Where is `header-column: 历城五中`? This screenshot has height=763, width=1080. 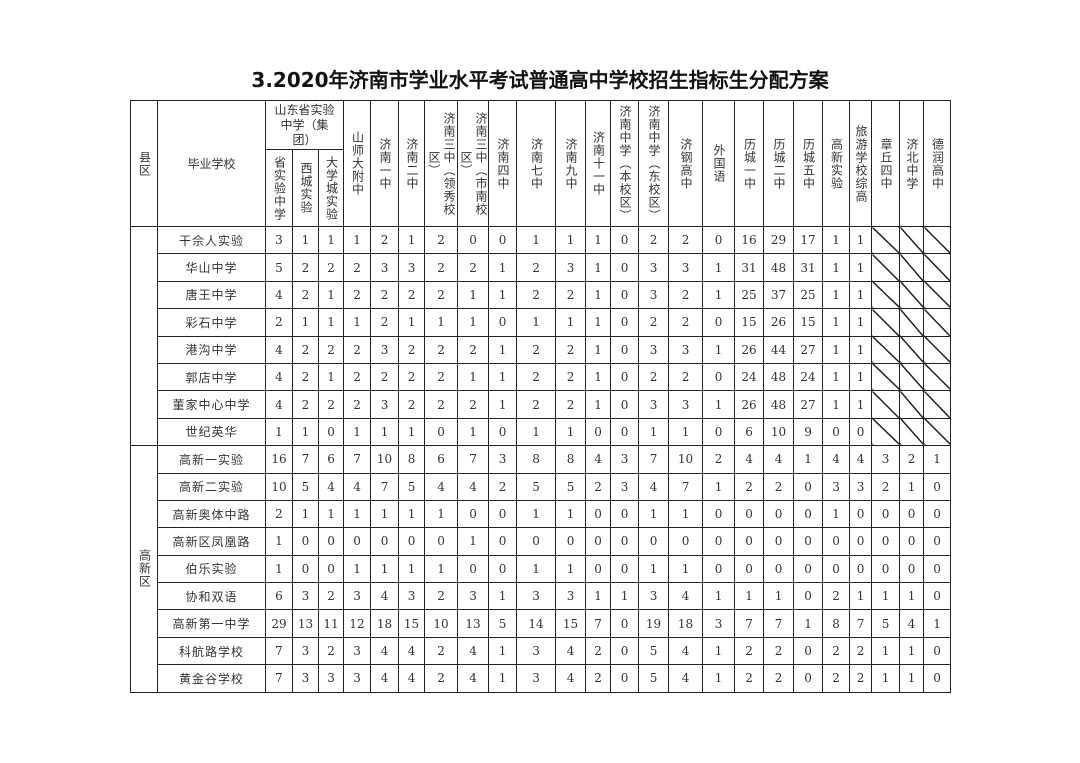 header-column: 历城五中 is located at coordinates (808, 163).